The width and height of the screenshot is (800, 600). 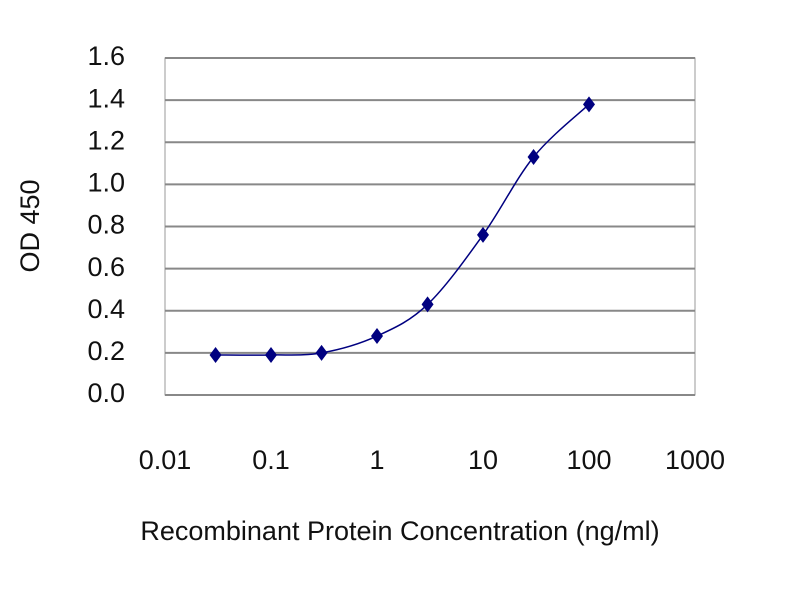 What do you see at coordinates (106, 267) in the screenshot?
I see `y-tick-label: 0.6` at bounding box center [106, 267].